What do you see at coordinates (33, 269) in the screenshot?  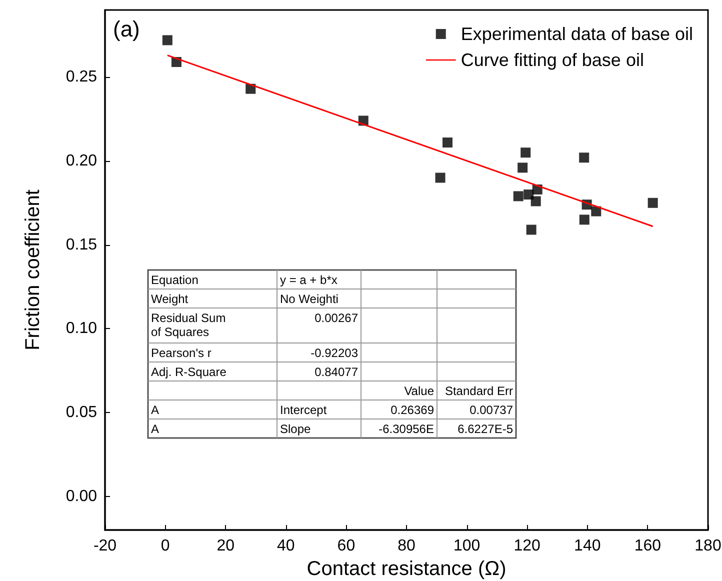 I see `y-axis-title: Friction coefficient` at bounding box center [33, 269].